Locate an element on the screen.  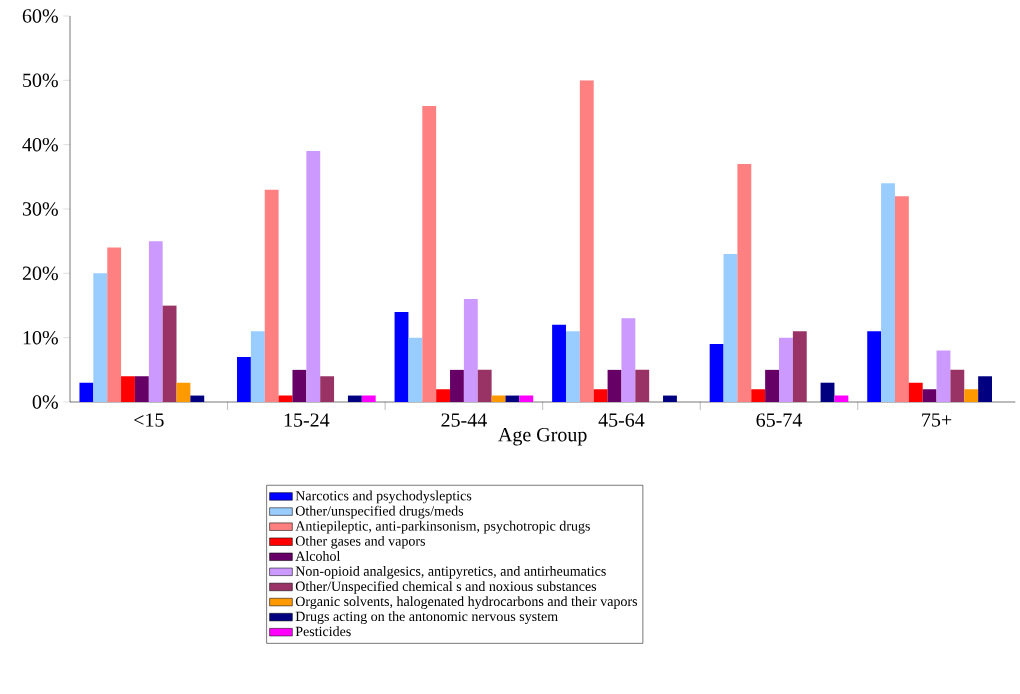
y-tick-label: 30% is located at coordinates (40, 209).